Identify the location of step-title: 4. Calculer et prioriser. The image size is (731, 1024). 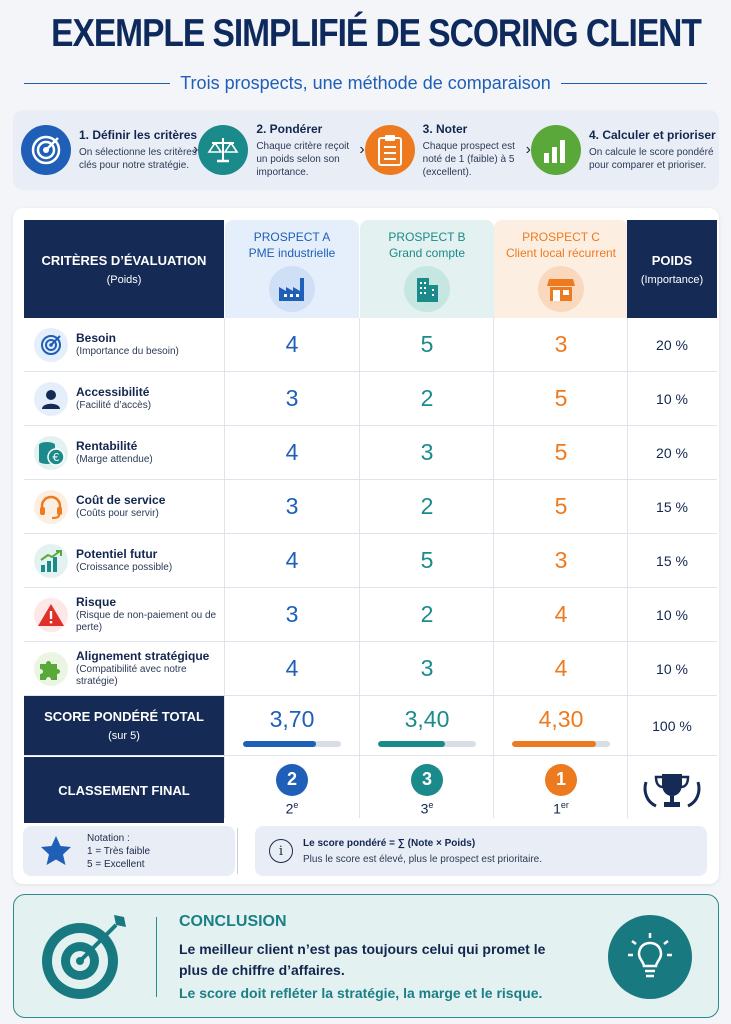
(652, 135).